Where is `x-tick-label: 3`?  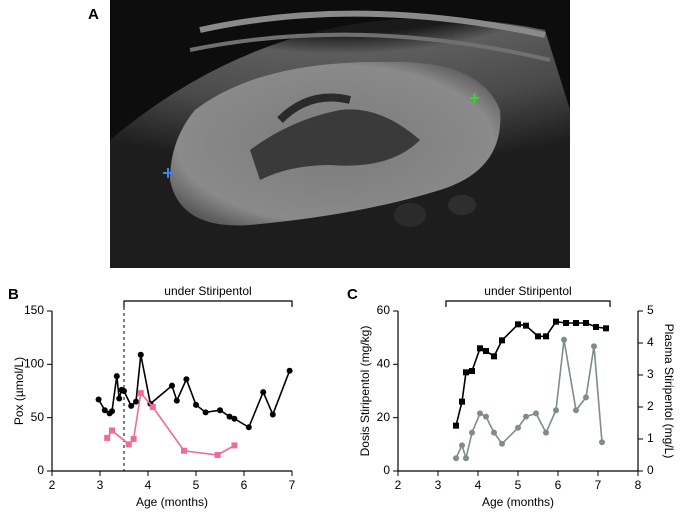 x-tick-label: 3 is located at coordinates (438, 485).